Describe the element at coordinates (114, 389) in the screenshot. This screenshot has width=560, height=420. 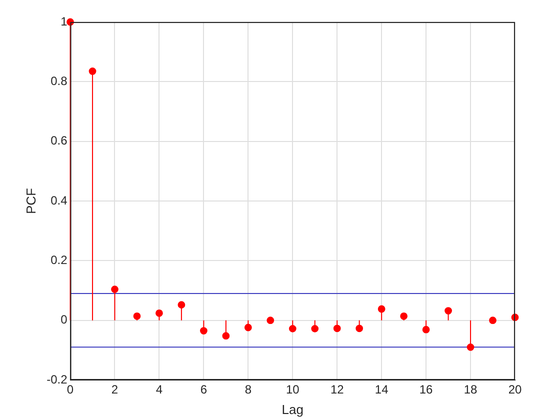
I see `x-tick-label: 2` at that location.